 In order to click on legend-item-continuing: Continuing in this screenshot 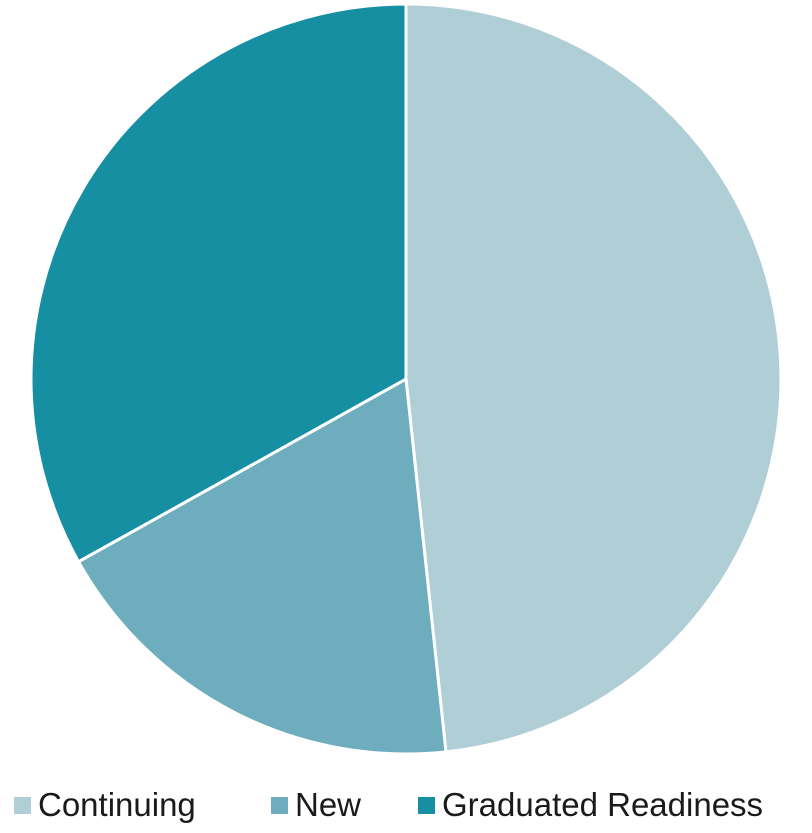, I will do `click(105, 805)`.